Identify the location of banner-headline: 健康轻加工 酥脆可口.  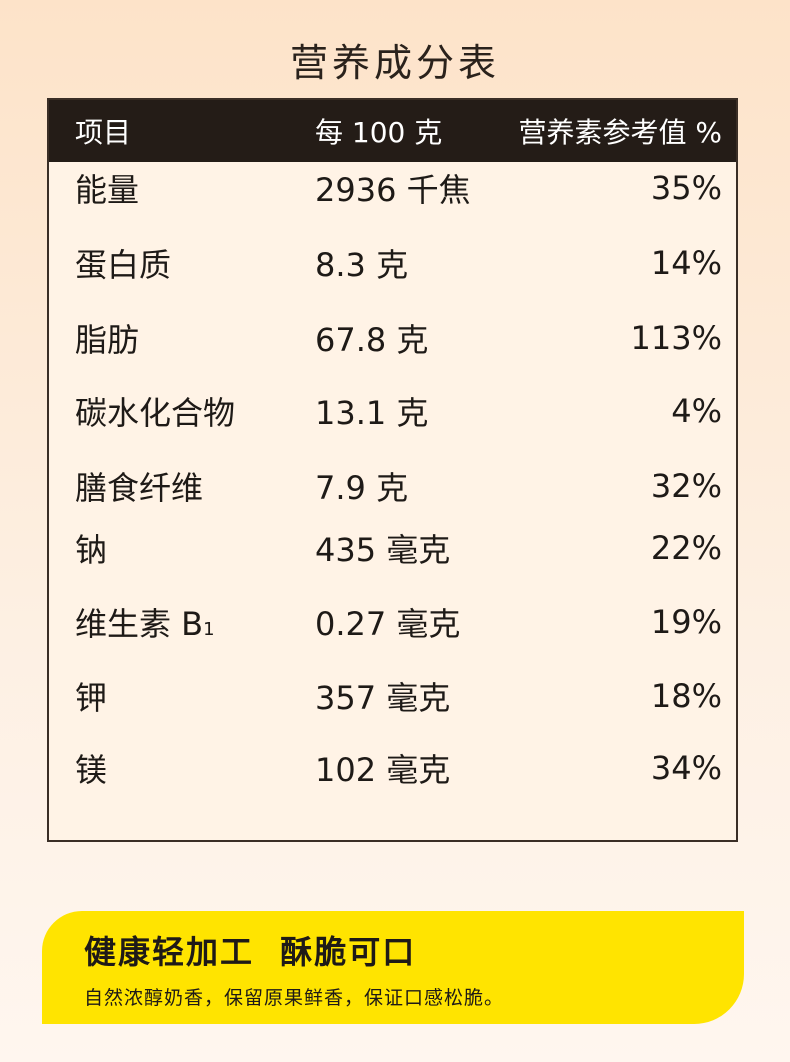
(250, 952).